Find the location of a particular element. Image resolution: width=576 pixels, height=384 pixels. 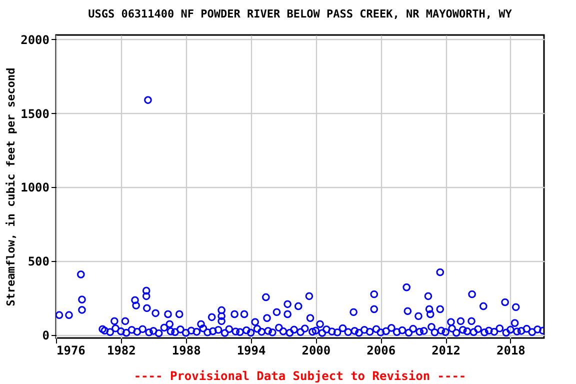

y-tick-label: 1000 is located at coordinates (35, 187).